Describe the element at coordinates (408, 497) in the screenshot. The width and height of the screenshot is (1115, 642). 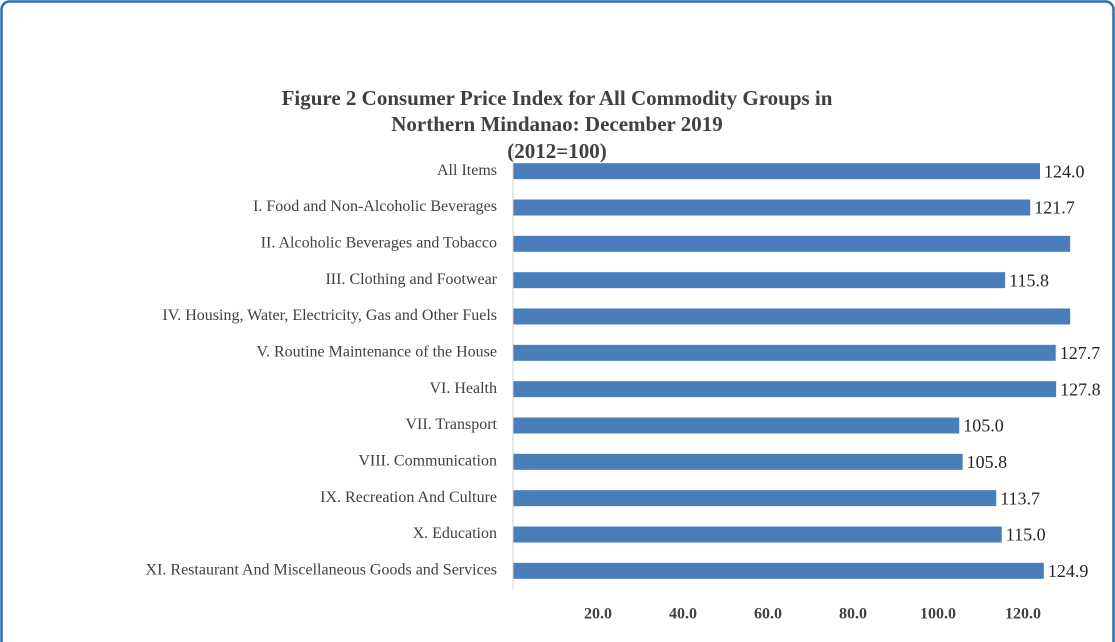
I see `y-tick-label: IX. Recreation And Culture` at that location.